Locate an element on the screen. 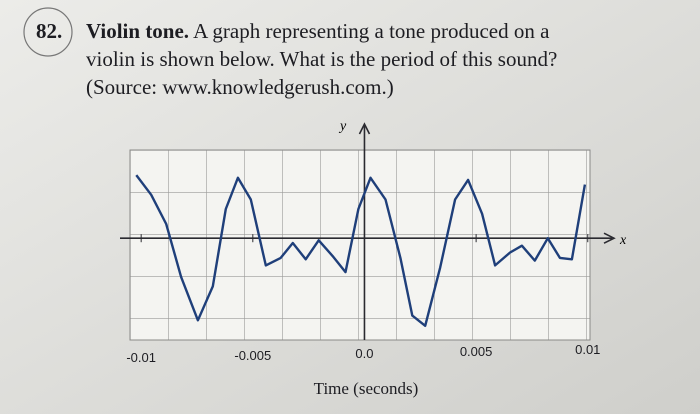 This screenshot has height=414, width=700. x-axis-label: Time (seconds) is located at coordinates (366, 388).